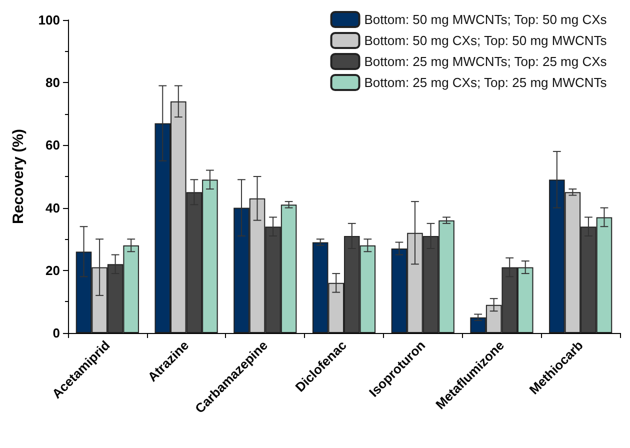 The width and height of the screenshot is (630, 448). Describe the element at coordinates (53, 208) in the screenshot. I see `y-tick-label: 40` at that location.